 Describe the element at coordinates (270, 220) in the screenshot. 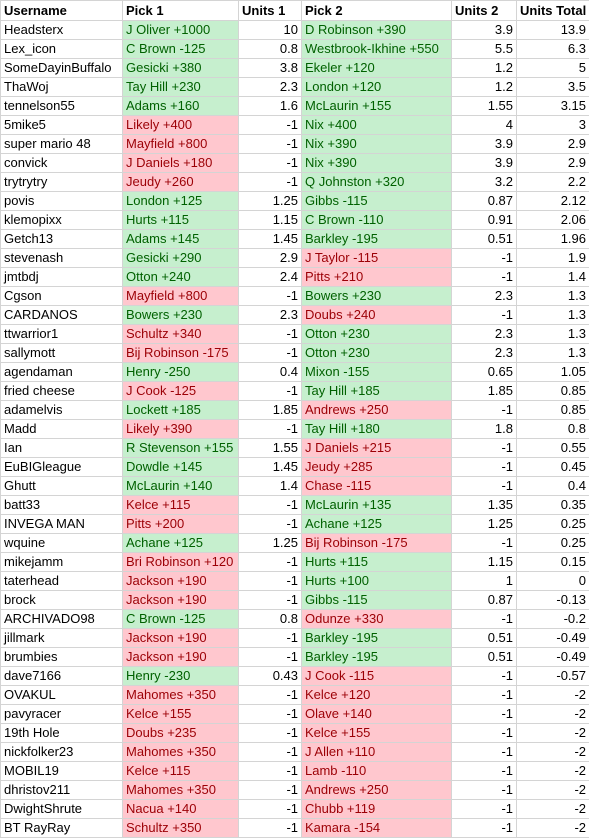

I see `units-1-cell: 1.15` at that location.